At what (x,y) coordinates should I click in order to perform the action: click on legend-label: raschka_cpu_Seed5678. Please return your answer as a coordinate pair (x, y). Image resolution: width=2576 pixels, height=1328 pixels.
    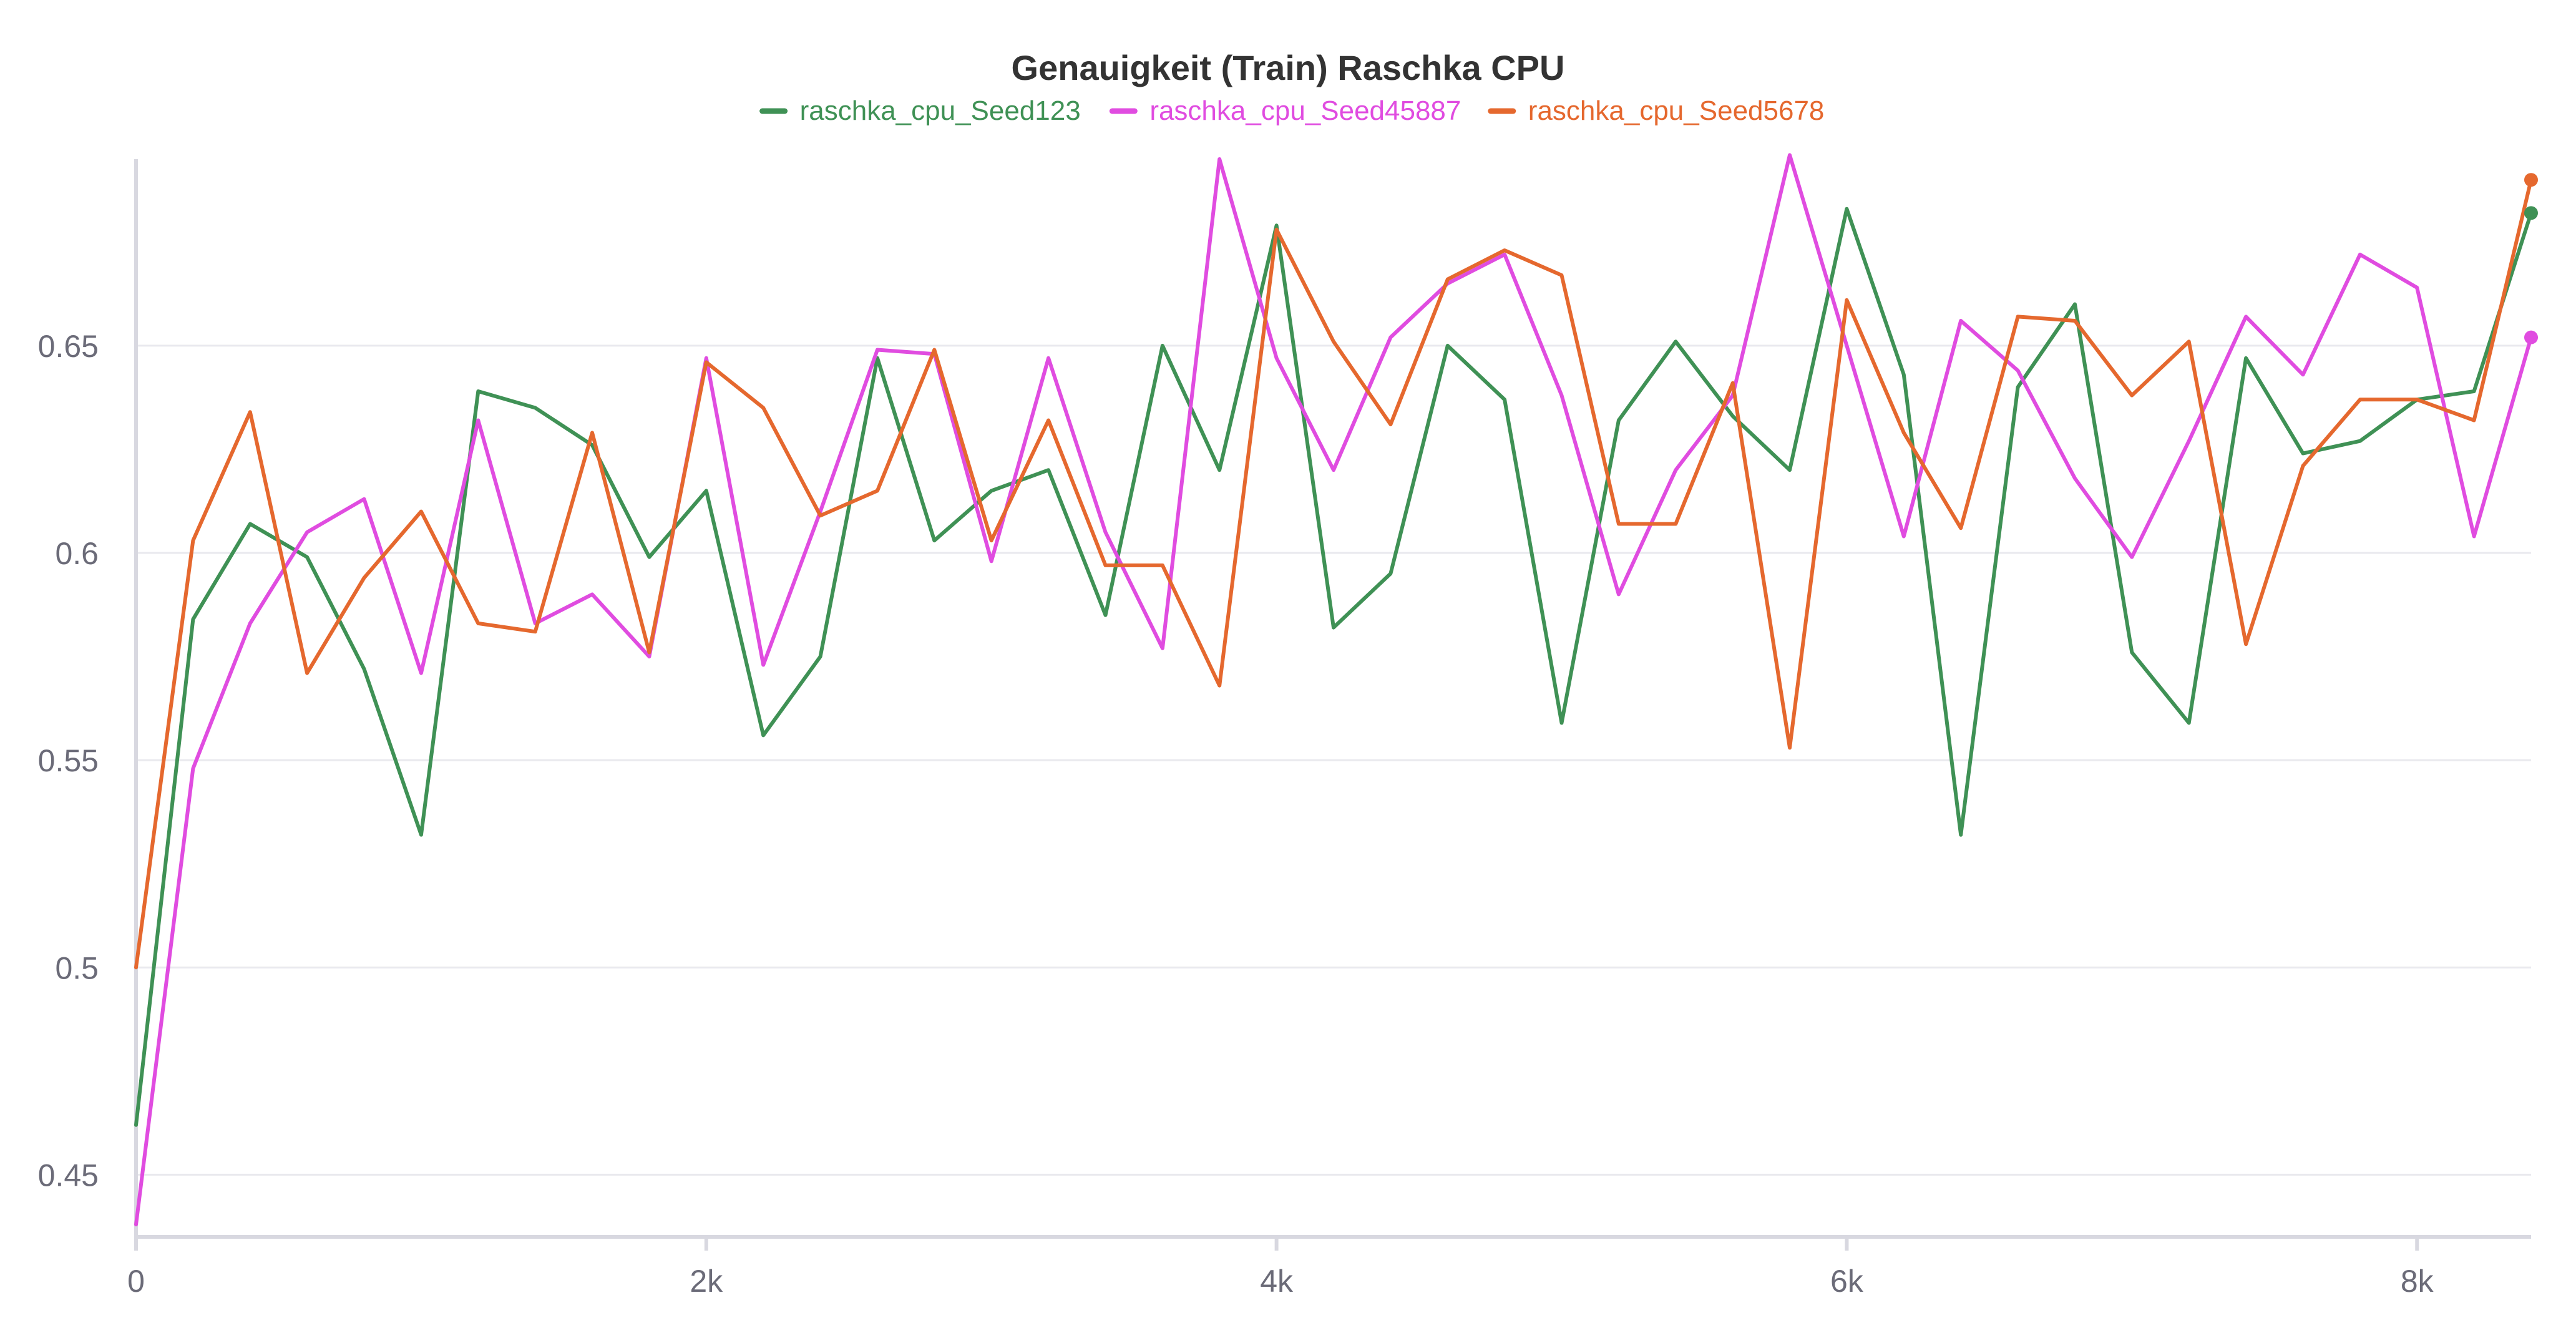
    Looking at the image, I should click on (1676, 110).